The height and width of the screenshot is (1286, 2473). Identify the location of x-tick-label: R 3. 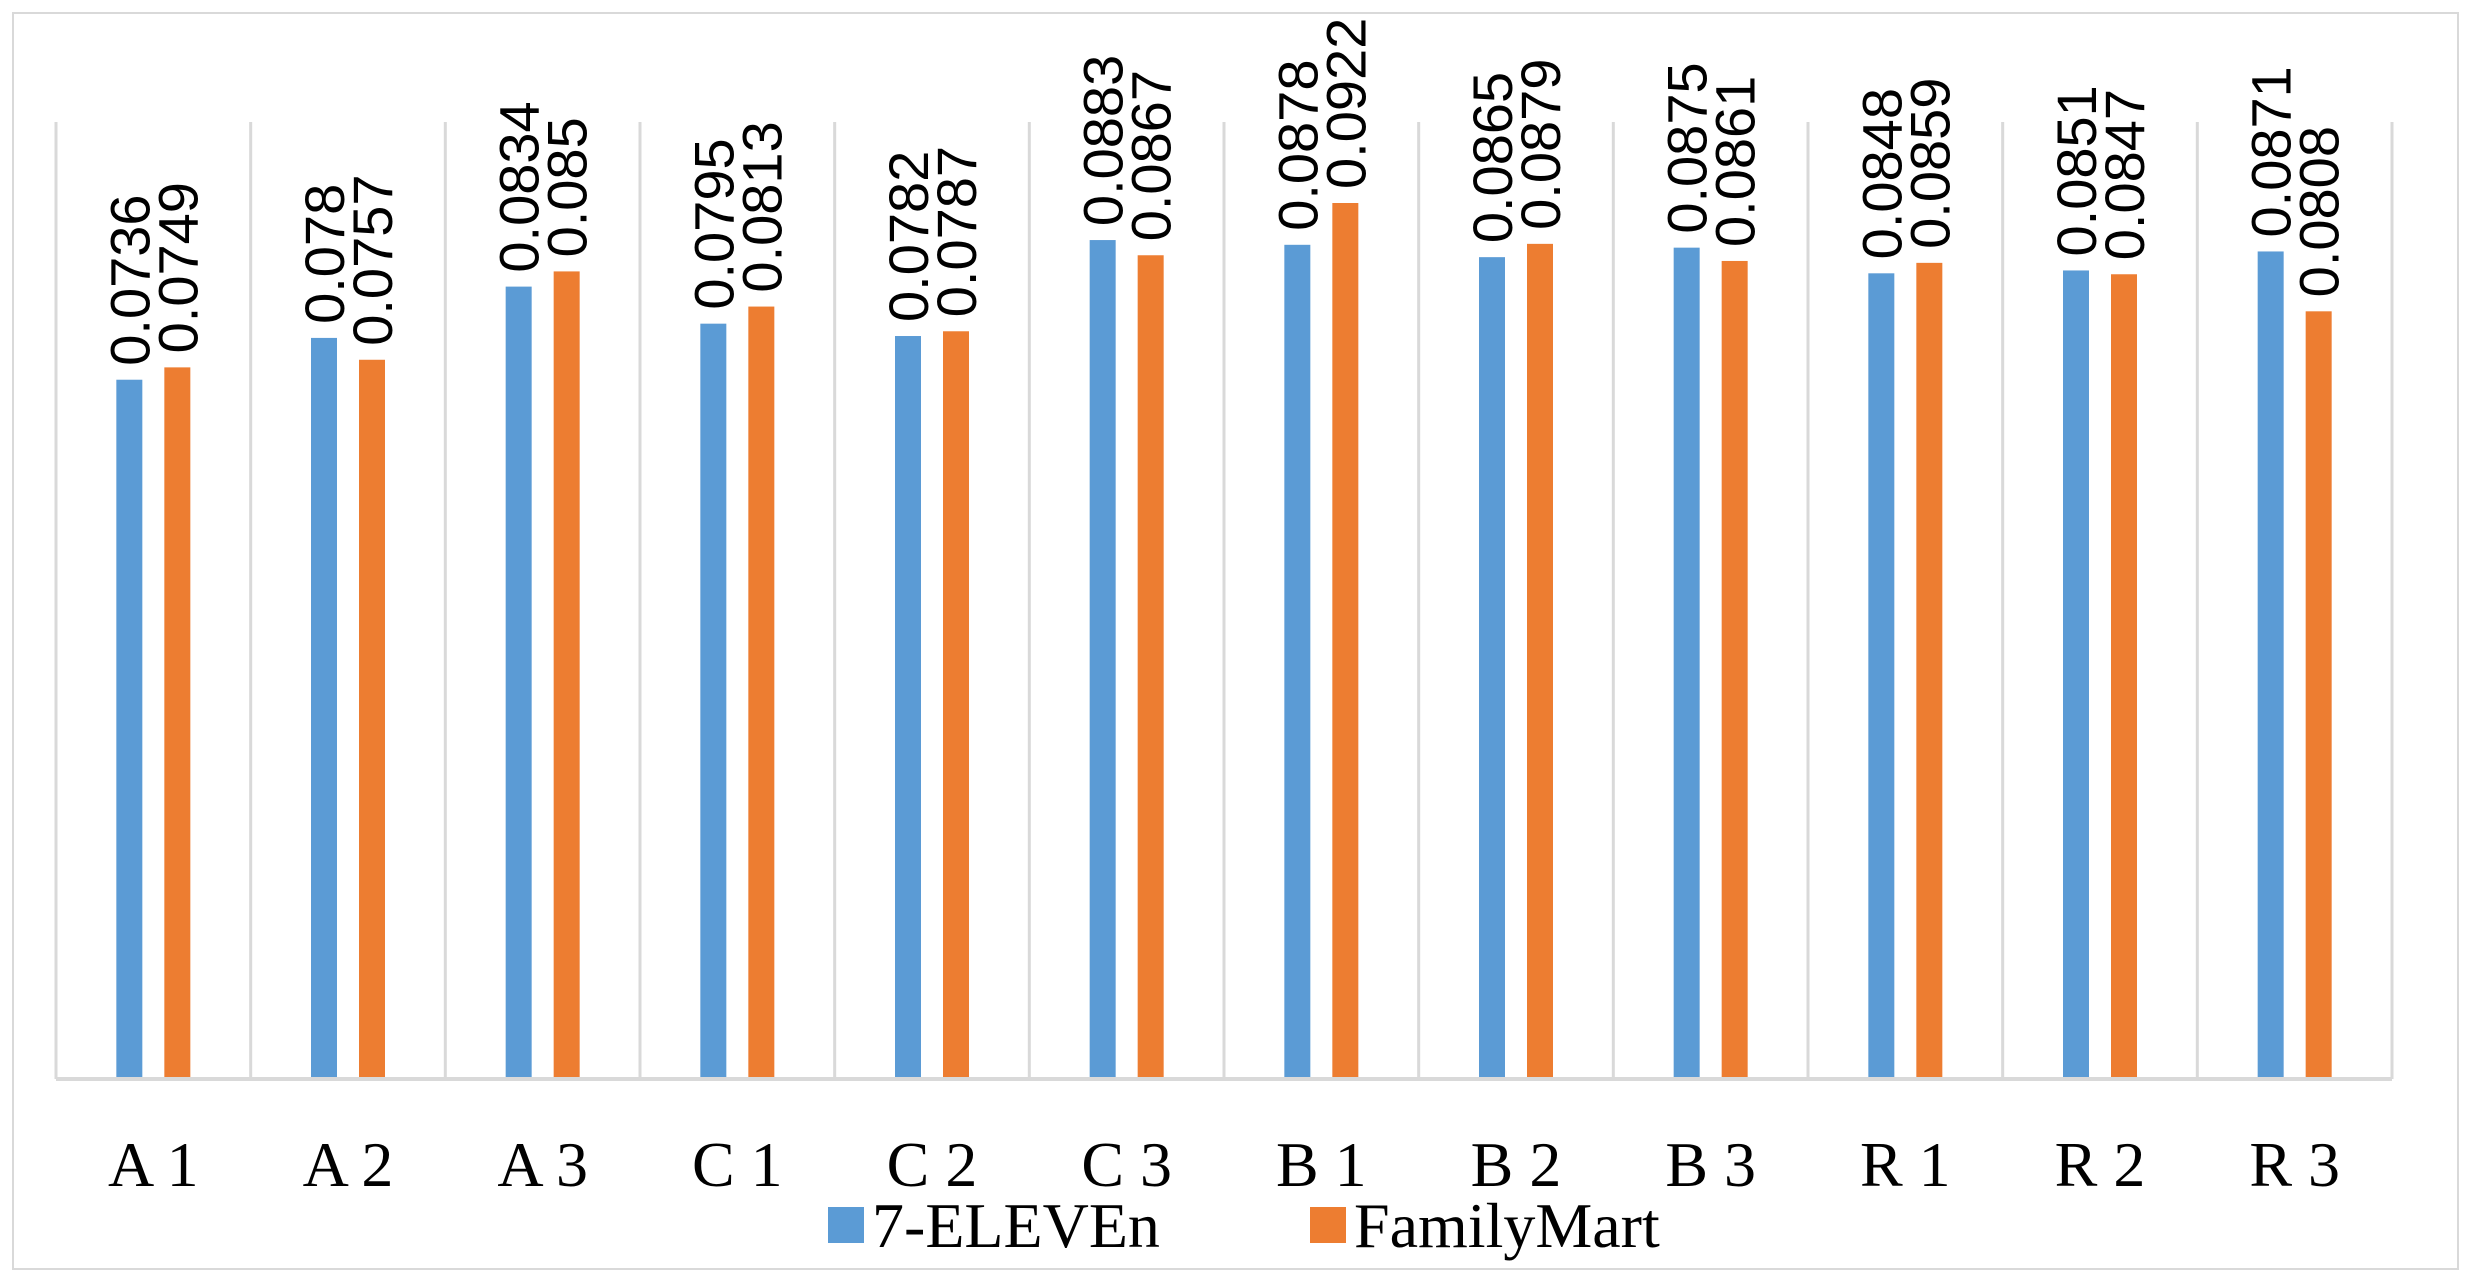
(2294, 1164).